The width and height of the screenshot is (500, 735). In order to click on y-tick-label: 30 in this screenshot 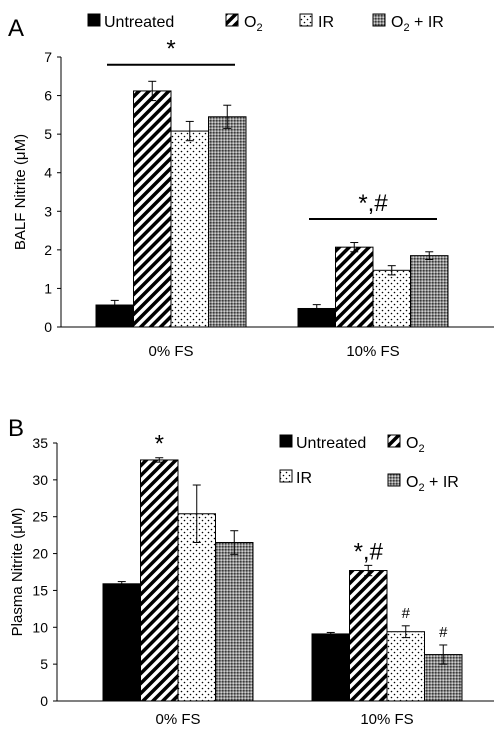, I will do `click(40, 480)`.